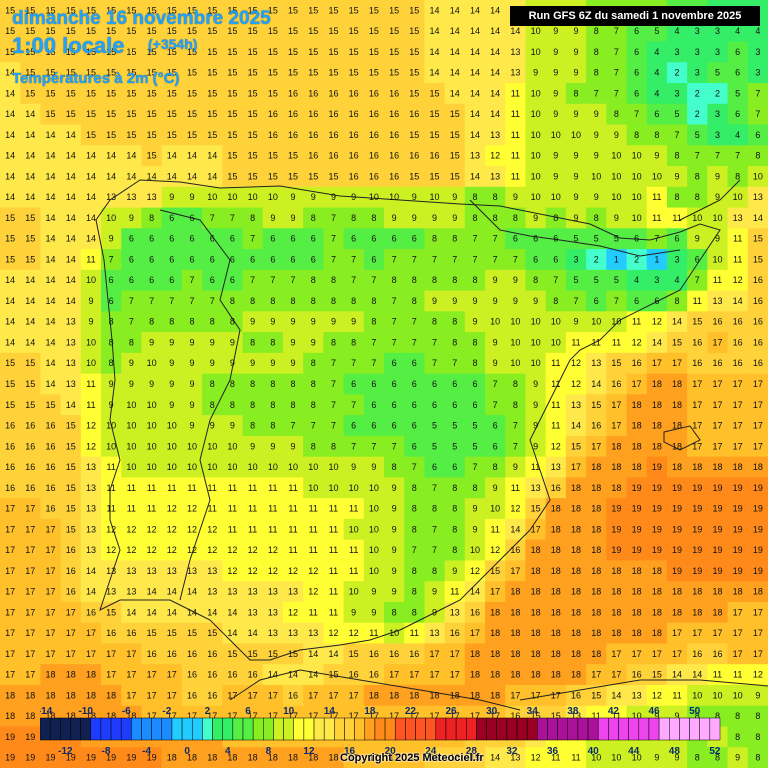 This screenshot has width=768, height=768. I want to click on temperature-value: 16, so click(10, 488).